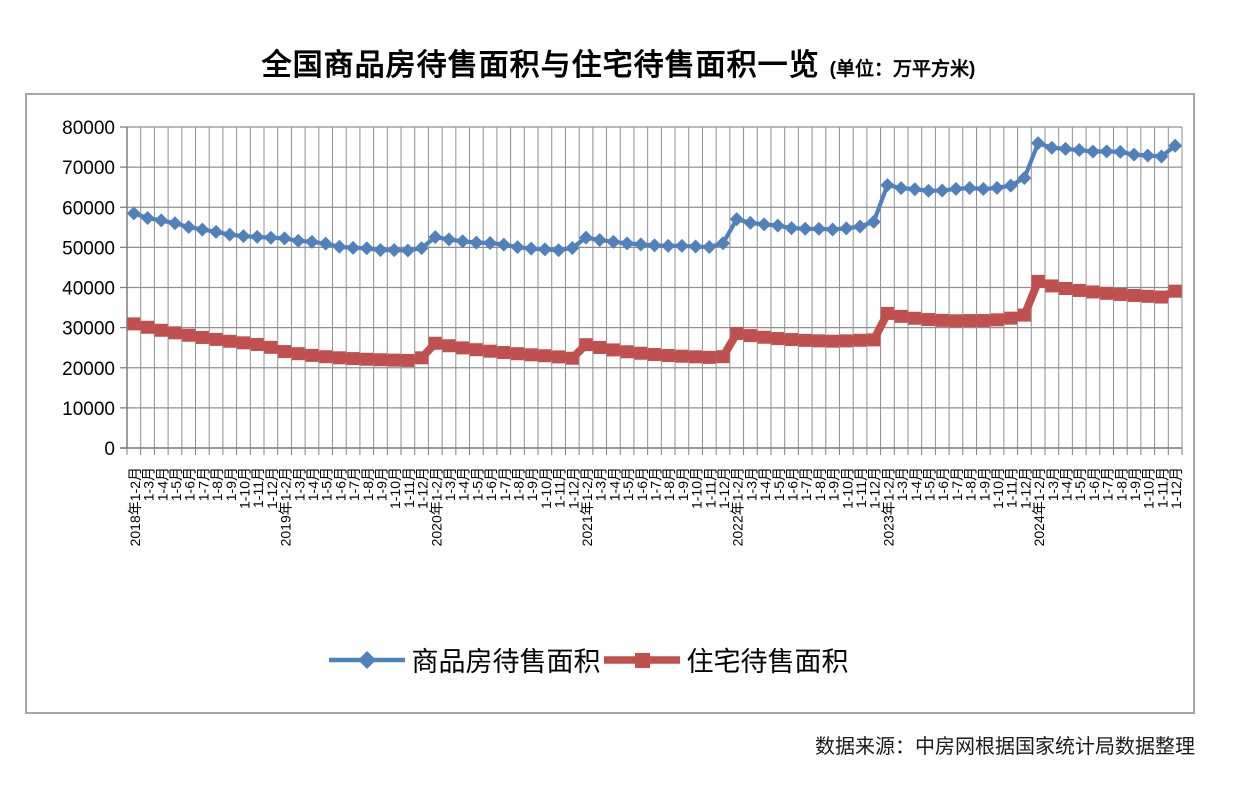 This screenshot has width=1237, height=791. What do you see at coordinates (1039, 506) in the screenshot?
I see `svg-text: 2024年1-2月` at bounding box center [1039, 506].